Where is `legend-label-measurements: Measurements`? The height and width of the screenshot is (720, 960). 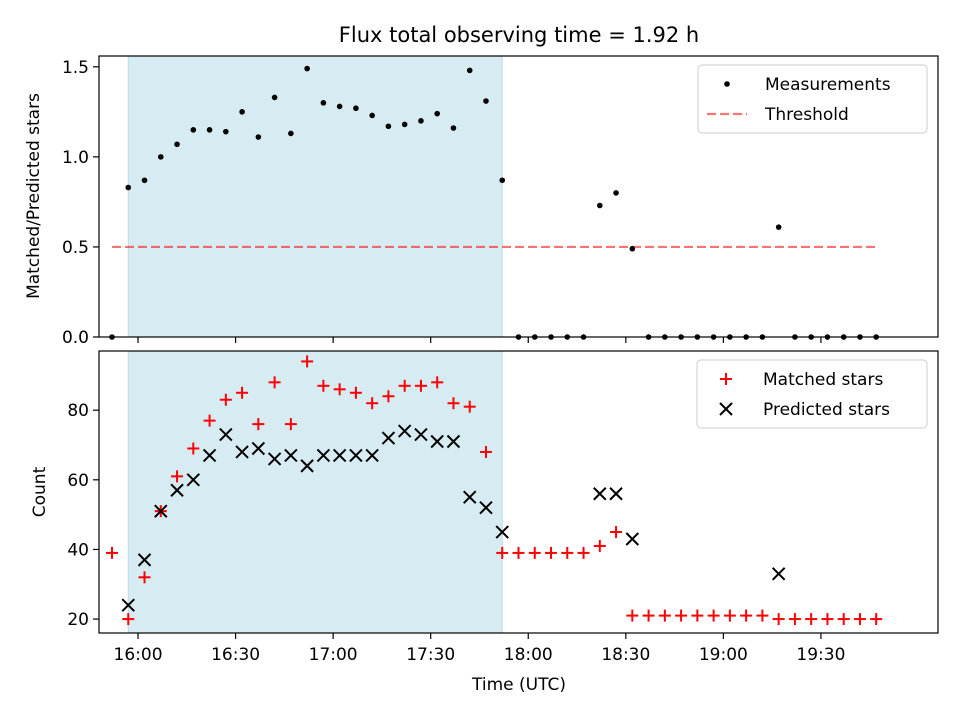 legend-label-measurements: Measurements is located at coordinates (828, 85).